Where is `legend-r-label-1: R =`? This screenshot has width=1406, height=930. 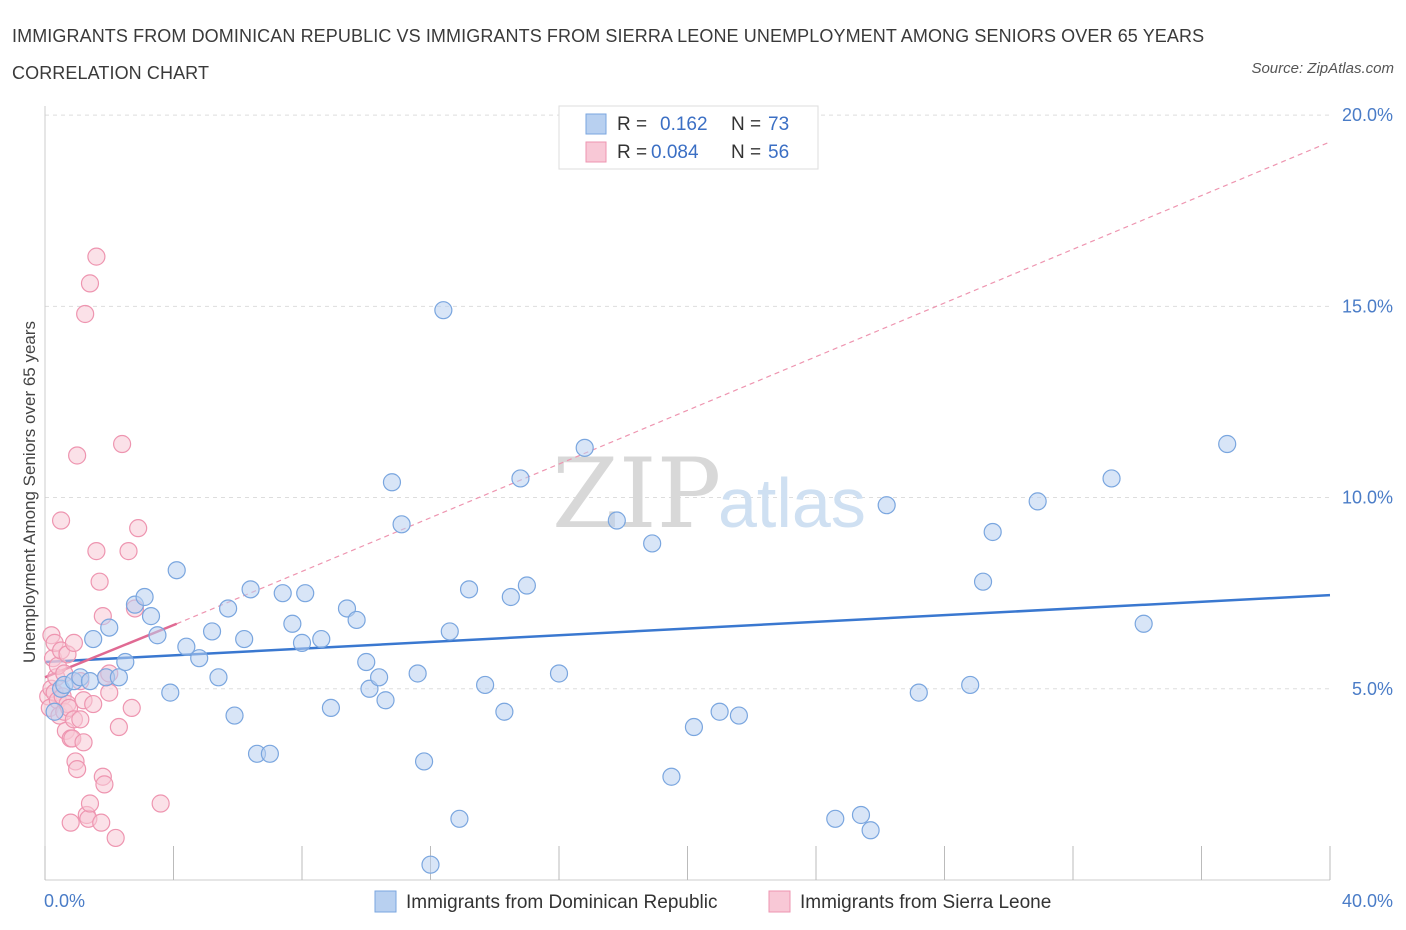 legend-r-label-1: R = is located at coordinates (632, 124).